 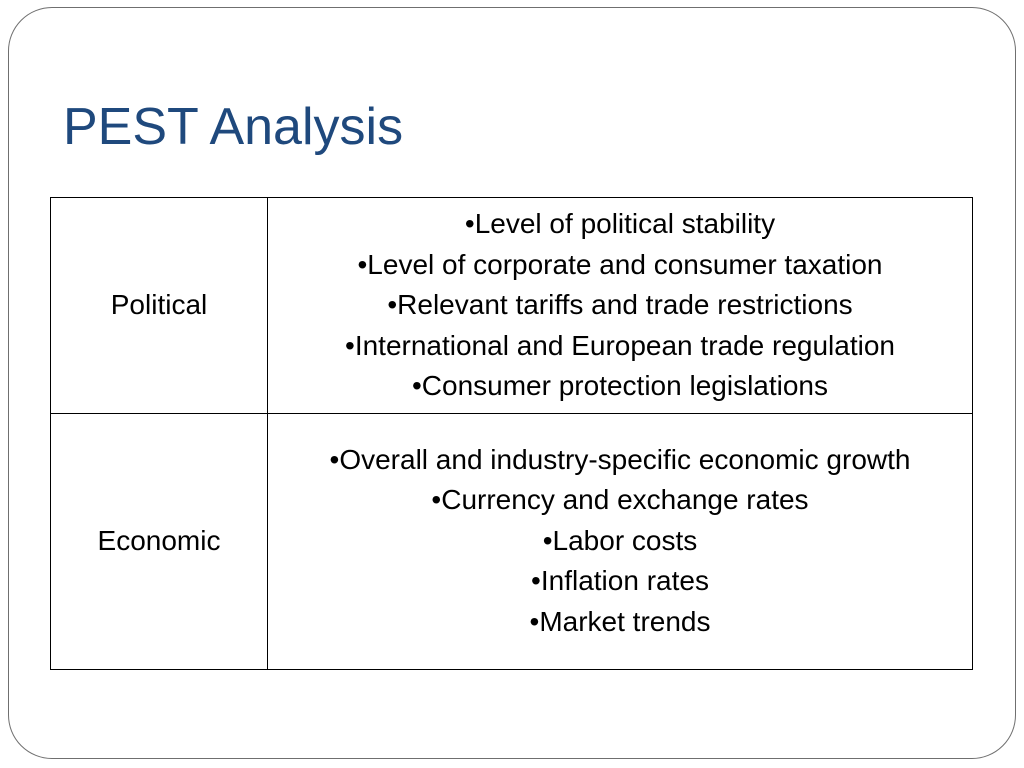 What do you see at coordinates (233, 127) in the screenshot?
I see `slide-title: PEST Analysis` at bounding box center [233, 127].